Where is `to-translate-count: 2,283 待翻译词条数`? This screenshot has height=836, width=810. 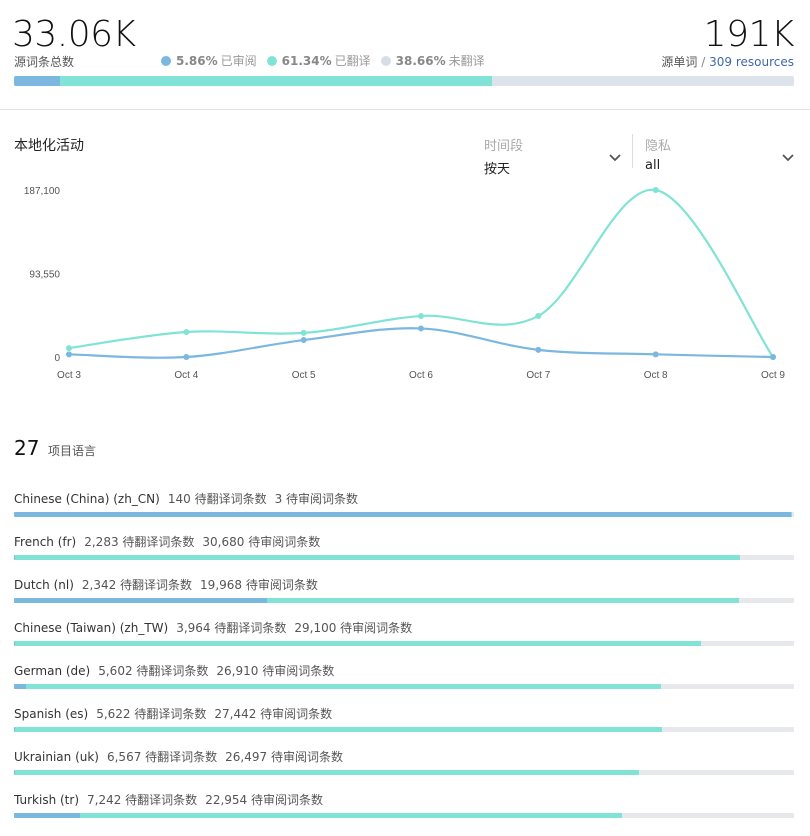
to-translate-count: 2,283 待翻译词条数 is located at coordinates (139, 542).